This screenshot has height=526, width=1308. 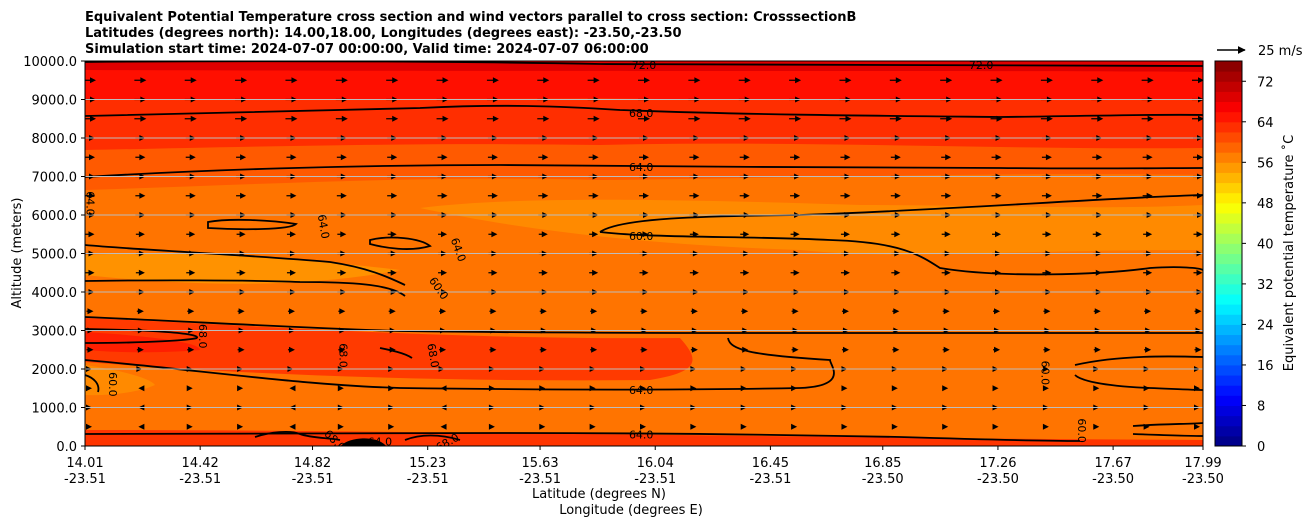 What do you see at coordinates (901, 253) in the screenshot?
I see `contour-60-line-middle` at bounding box center [901, 253].